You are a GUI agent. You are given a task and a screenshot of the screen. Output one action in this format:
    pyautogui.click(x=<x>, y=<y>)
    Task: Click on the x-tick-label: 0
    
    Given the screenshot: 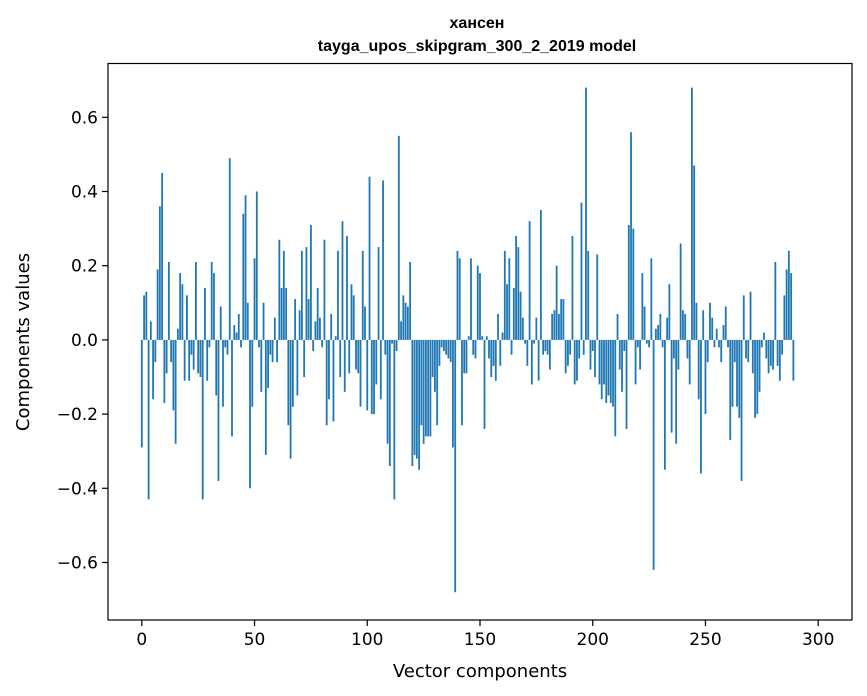 What is the action you would take?
    pyautogui.click(x=141, y=640)
    